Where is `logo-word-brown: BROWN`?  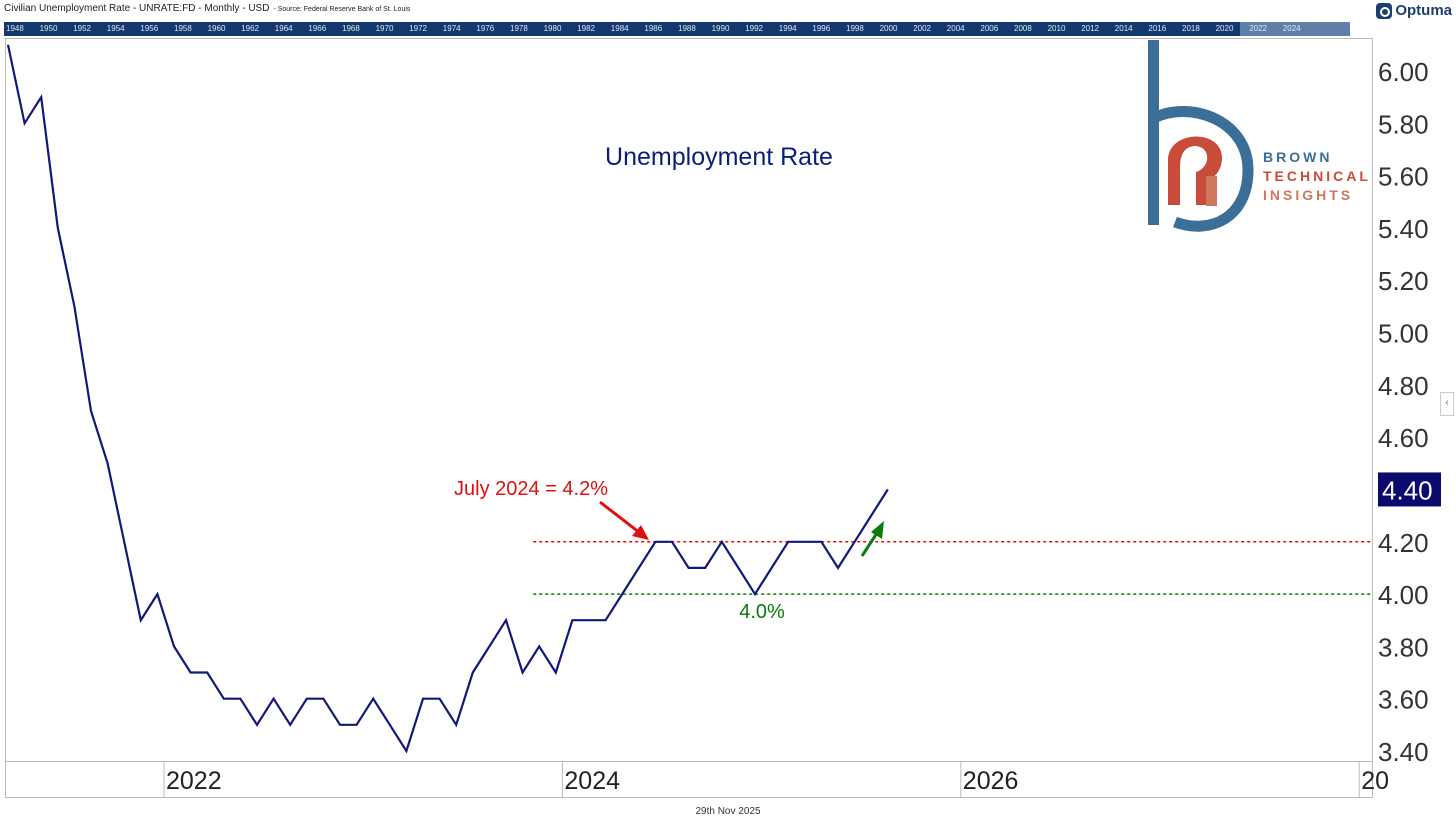
logo-word-brown: BROWN is located at coordinates (1298, 157).